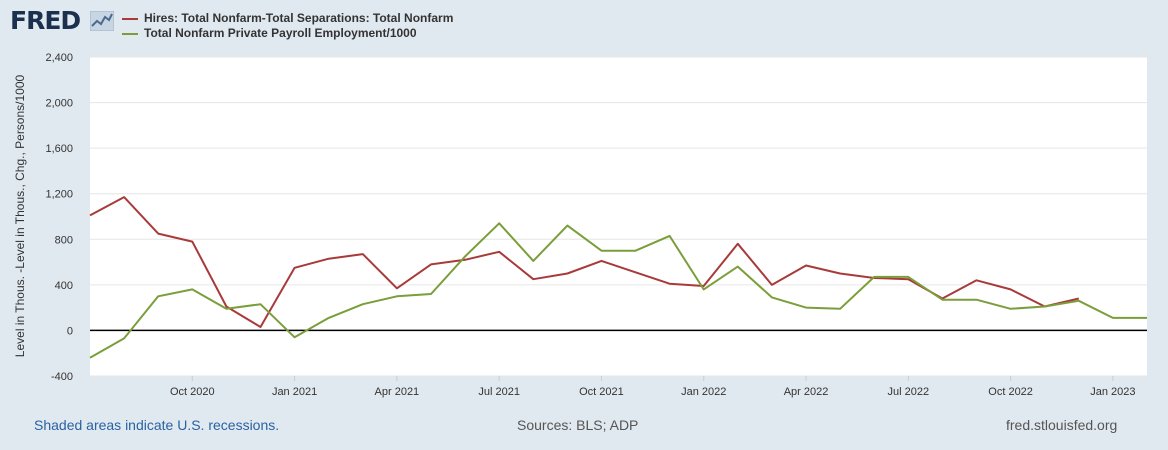 This screenshot has width=1168, height=450. What do you see at coordinates (1112, 392) in the screenshot?
I see `x-tick-label: Jan 2023` at bounding box center [1112, 392].